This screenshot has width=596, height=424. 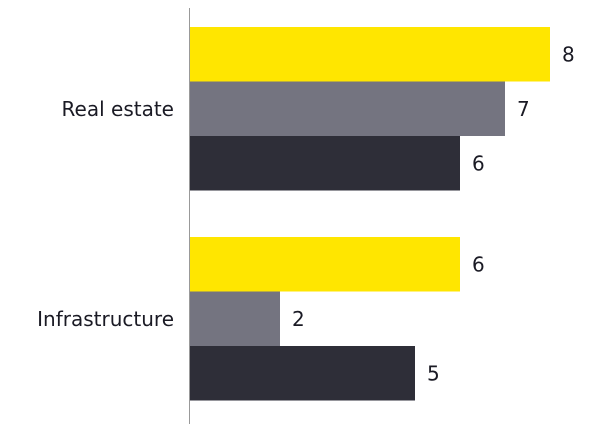 What do you see at coordinates (568, 54) in the screenshot?
I see `data-label: 8` at bounding box center [568, 54].